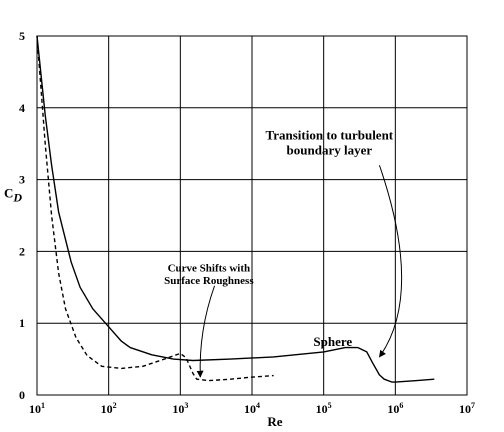 The width and height of the screenshot is (504, 432). I want to click on x-tick-label: 10¹, so click(37, 408).